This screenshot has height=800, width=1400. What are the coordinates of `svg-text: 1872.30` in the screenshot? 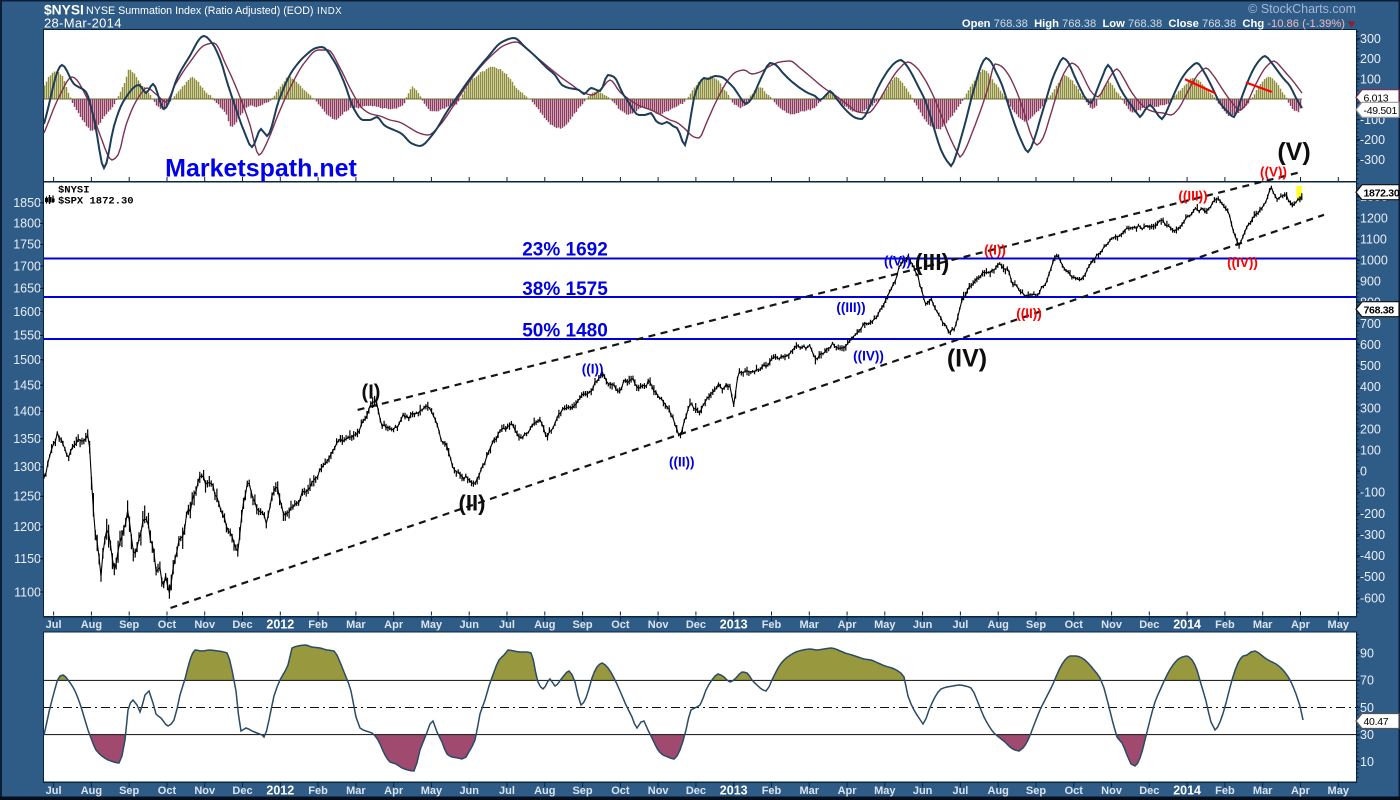 It's located at (1382, 193).